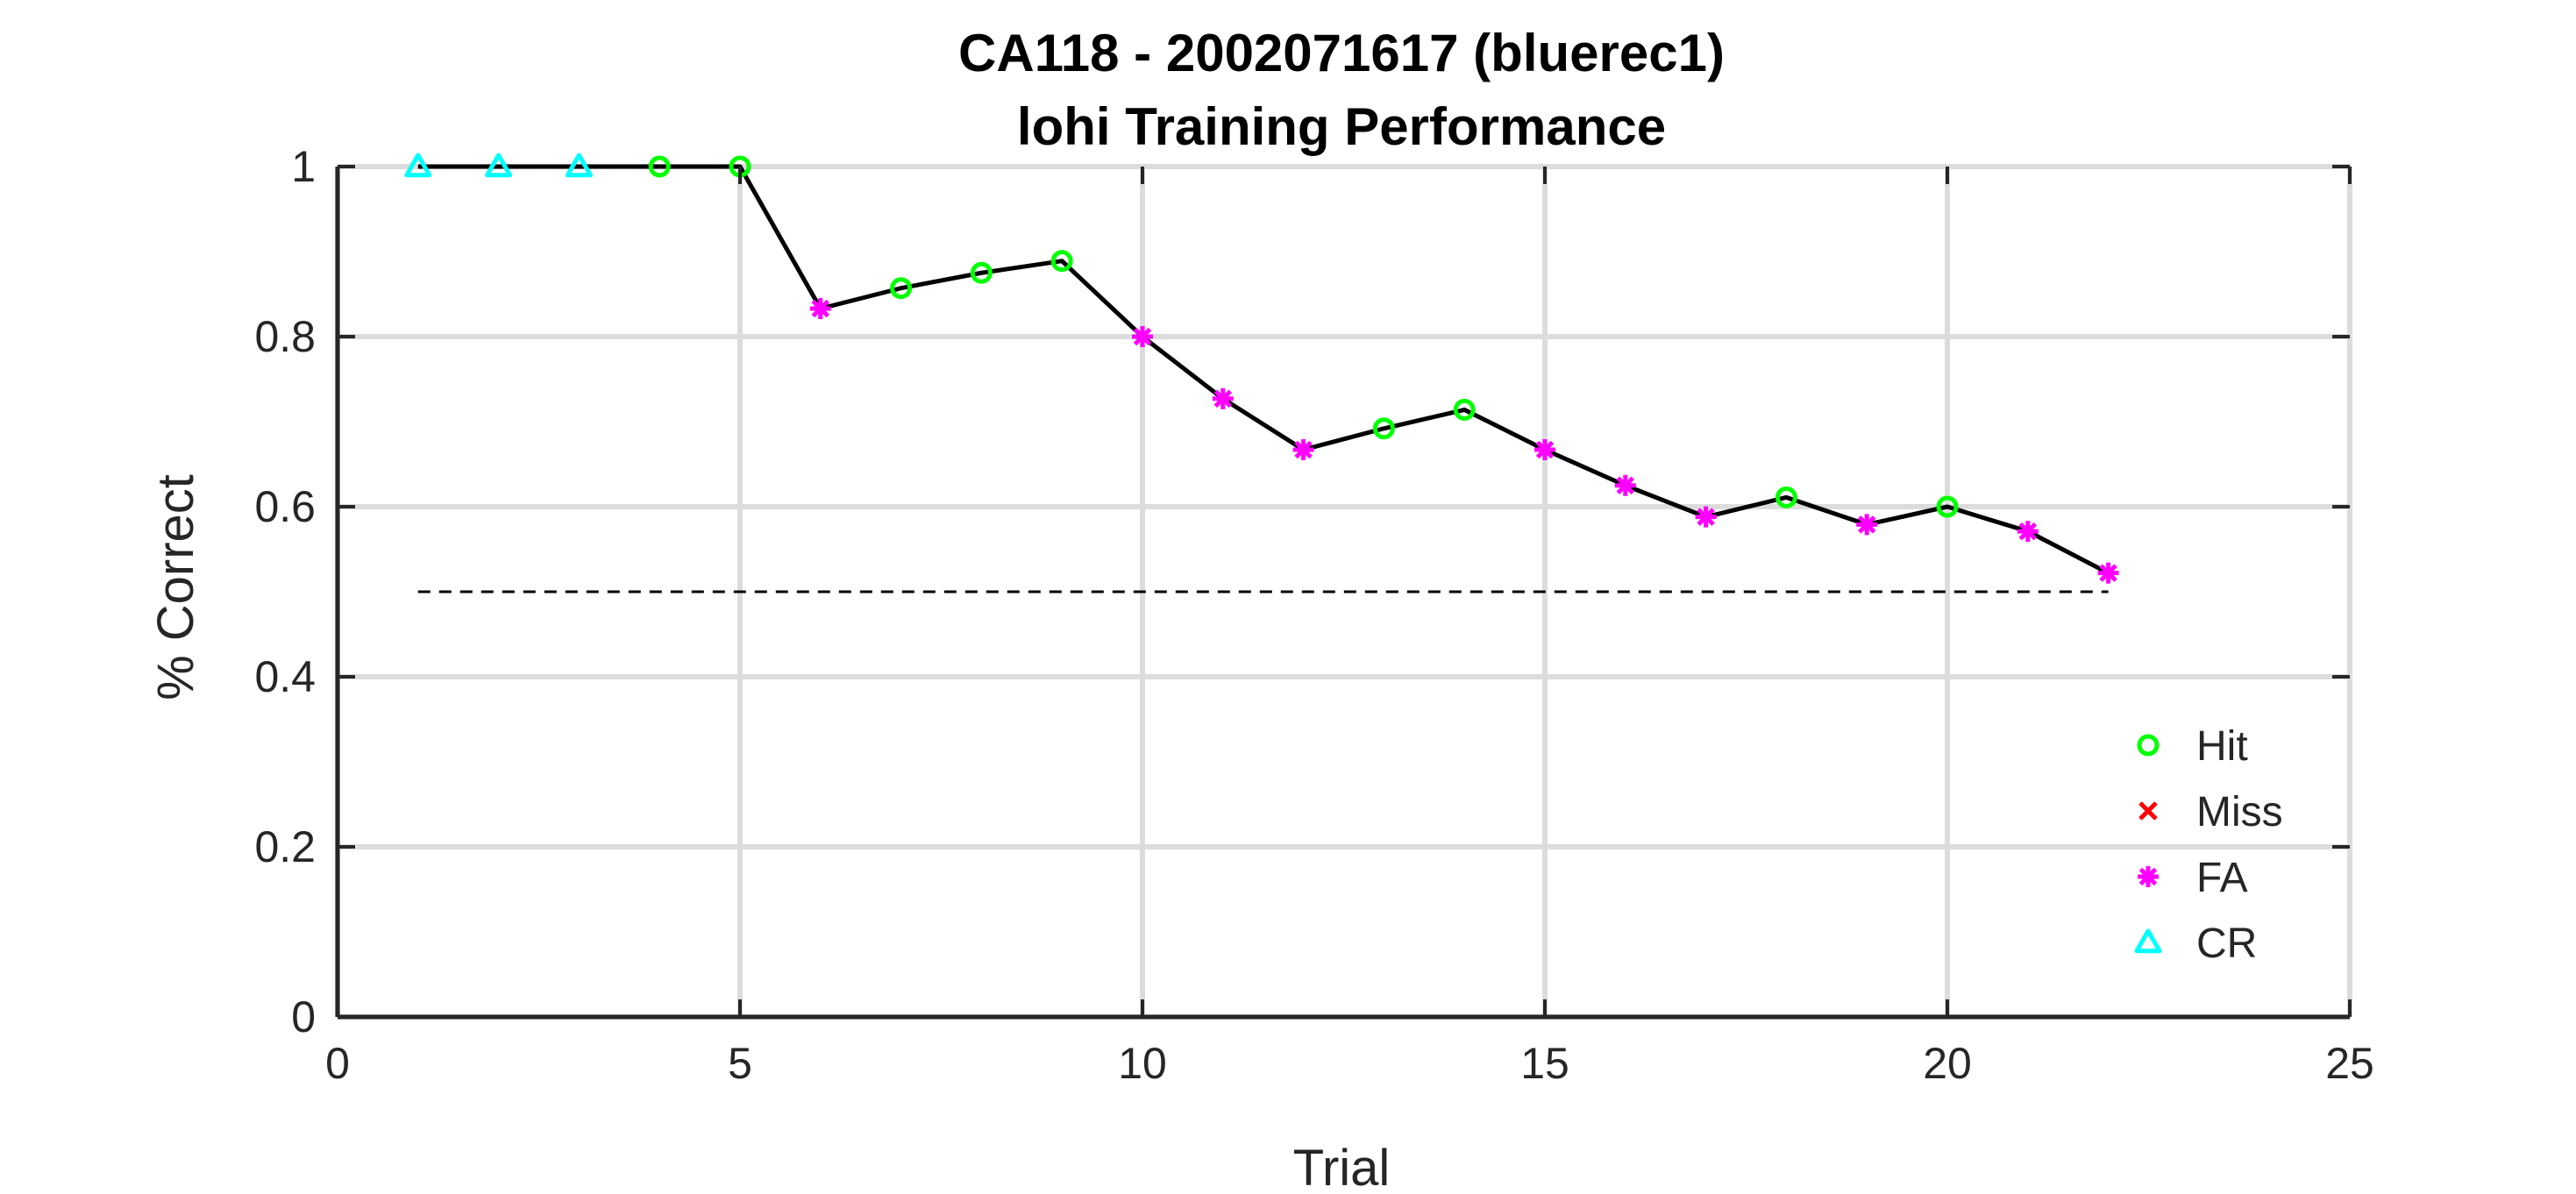  Describe the element at coordinates (175, 587) in the screenshot. I see `y-axis-label: % Correct` at that location.